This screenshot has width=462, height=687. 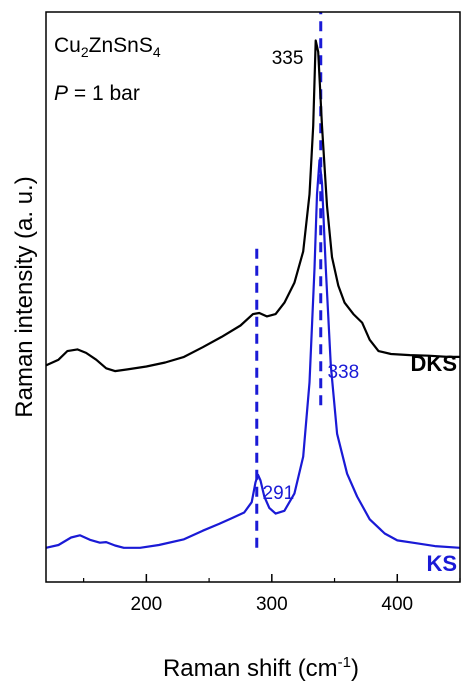 I want to click on guide-lines, so click(x=289, y=280).